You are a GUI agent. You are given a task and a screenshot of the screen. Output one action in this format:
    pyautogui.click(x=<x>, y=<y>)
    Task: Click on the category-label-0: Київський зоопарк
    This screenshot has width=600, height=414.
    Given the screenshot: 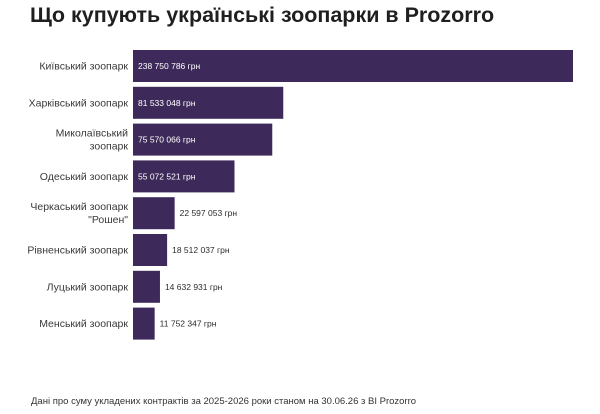 What is the action you would take?
    pyautogui.click(x=83, y=67)
    